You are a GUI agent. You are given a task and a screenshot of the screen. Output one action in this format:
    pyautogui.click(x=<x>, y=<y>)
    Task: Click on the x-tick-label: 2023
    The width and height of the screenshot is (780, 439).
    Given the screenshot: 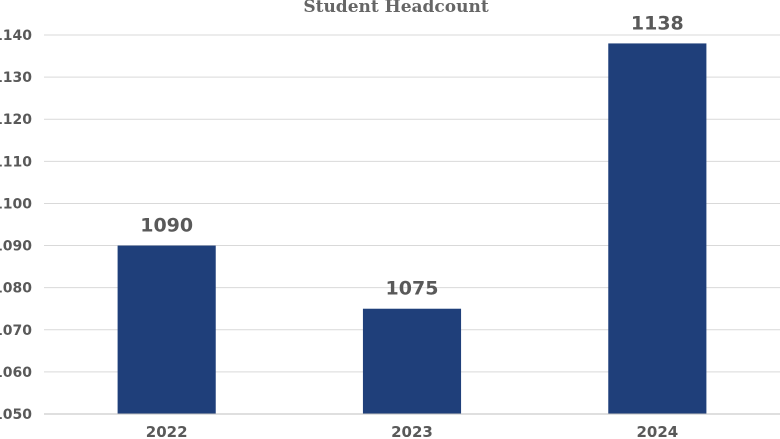 What is the action you would take?
    pyautogui.click(x=412, y=431)
    